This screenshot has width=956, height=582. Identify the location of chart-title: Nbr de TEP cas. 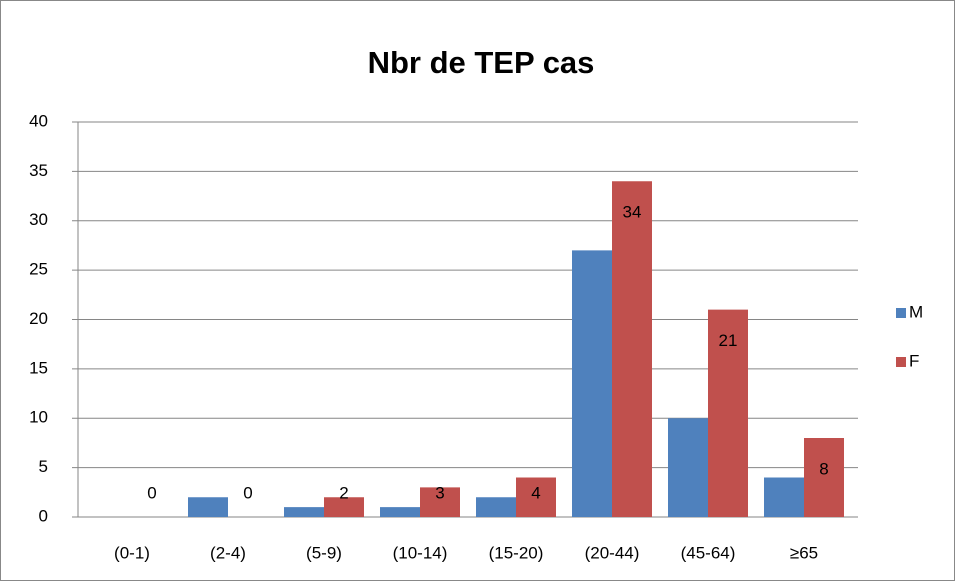
(481, 62).